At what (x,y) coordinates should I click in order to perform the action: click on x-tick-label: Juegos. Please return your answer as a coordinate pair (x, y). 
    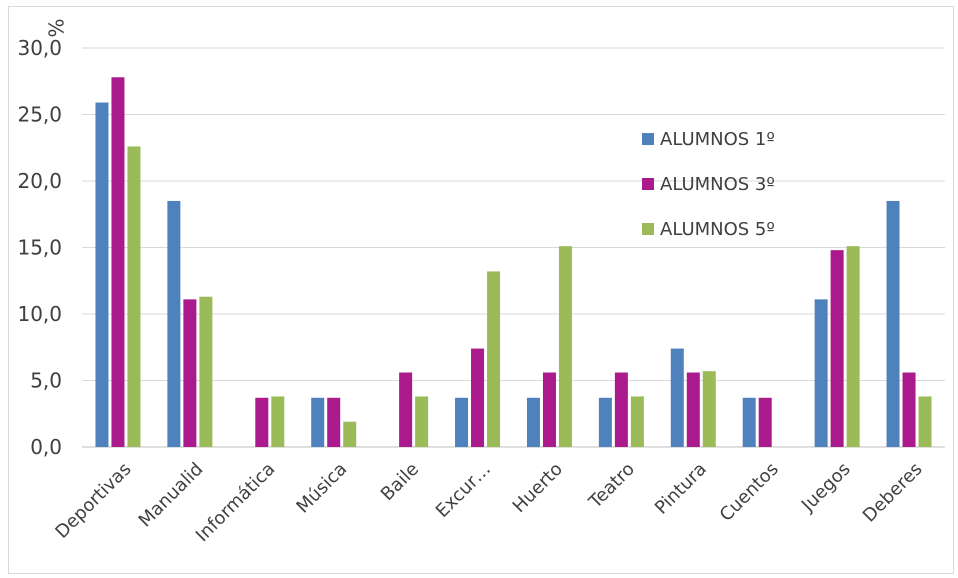
    Looking at the image, I should click on (826, 488).